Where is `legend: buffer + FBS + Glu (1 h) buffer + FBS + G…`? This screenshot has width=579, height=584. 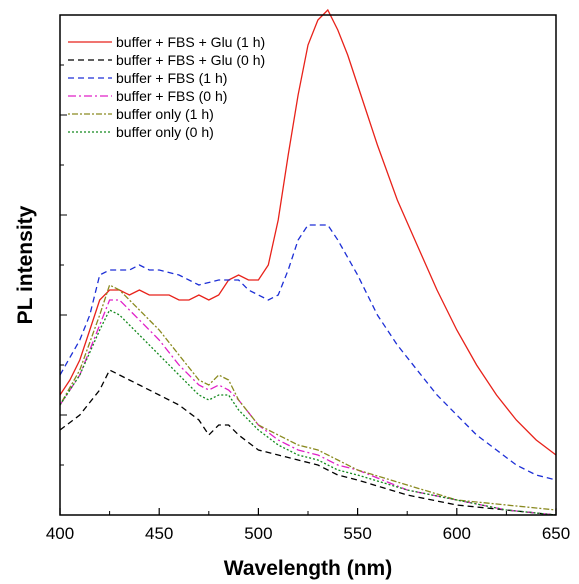
legend: buffer + FBS + Glu (1 h) buffer + FBS + G… is located at coordinates (166, 87).